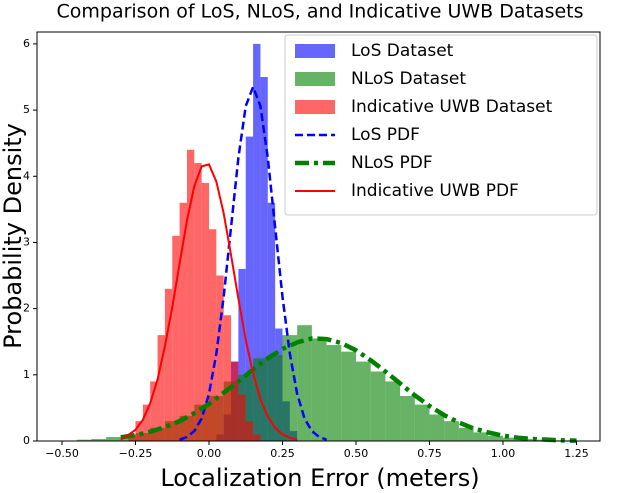  What do you see at coordinates (136, 453) in the screenshot?
I see `x-tick-label: −0.25` at bounding box center [136, 453].